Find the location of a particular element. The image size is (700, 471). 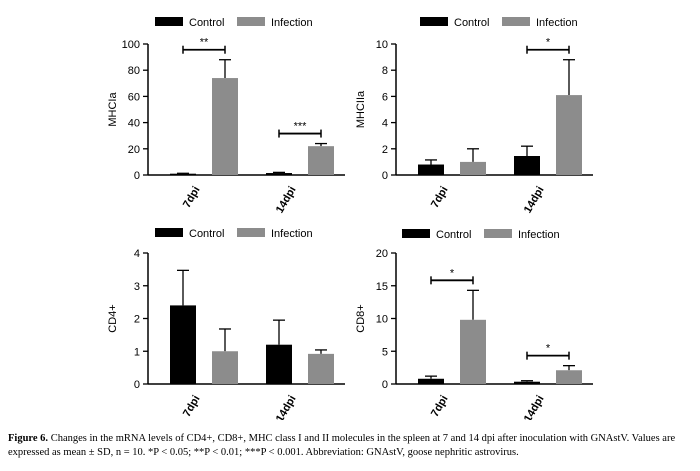

y-axis-label: CD4+ is located at coordinates (113, 318).